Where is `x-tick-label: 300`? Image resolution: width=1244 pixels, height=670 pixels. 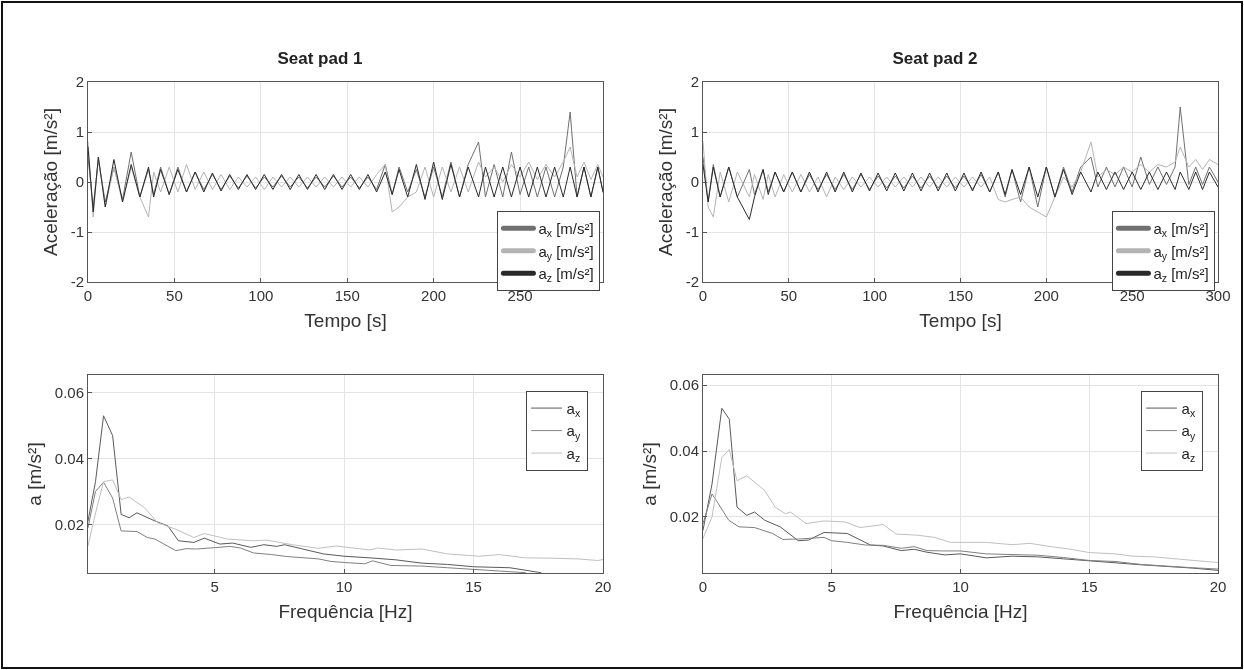 x-tick-label: 300 is located at coordinates (1218, 295).